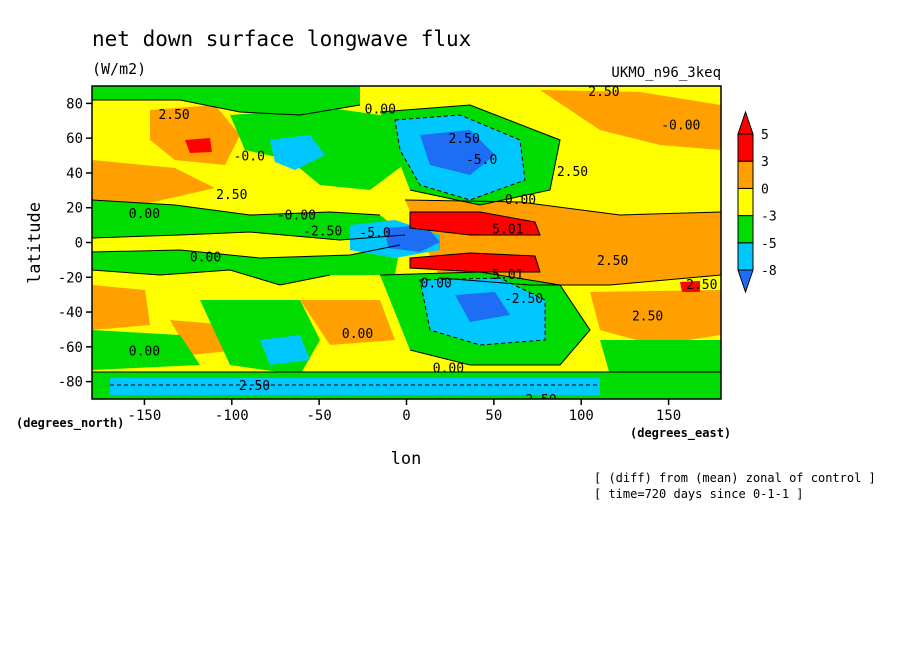 This screenshot has height=654, width=904. Describe the element at coordinates (35, 243) in the screenshot. I see `y-axis-label: latitude` at that location.